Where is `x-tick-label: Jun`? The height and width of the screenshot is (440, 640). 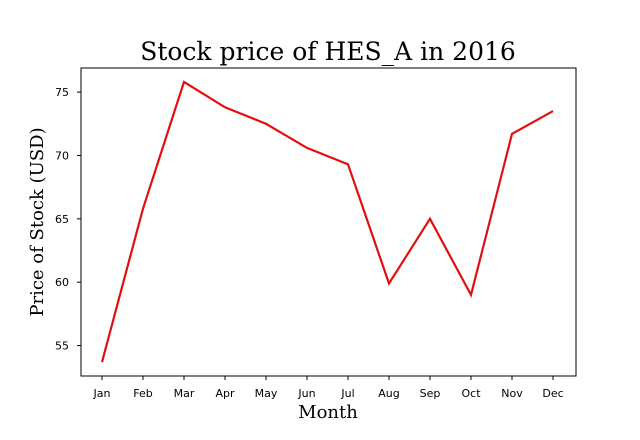
x-tick-label: Jun is located at coordinates (306, 393).